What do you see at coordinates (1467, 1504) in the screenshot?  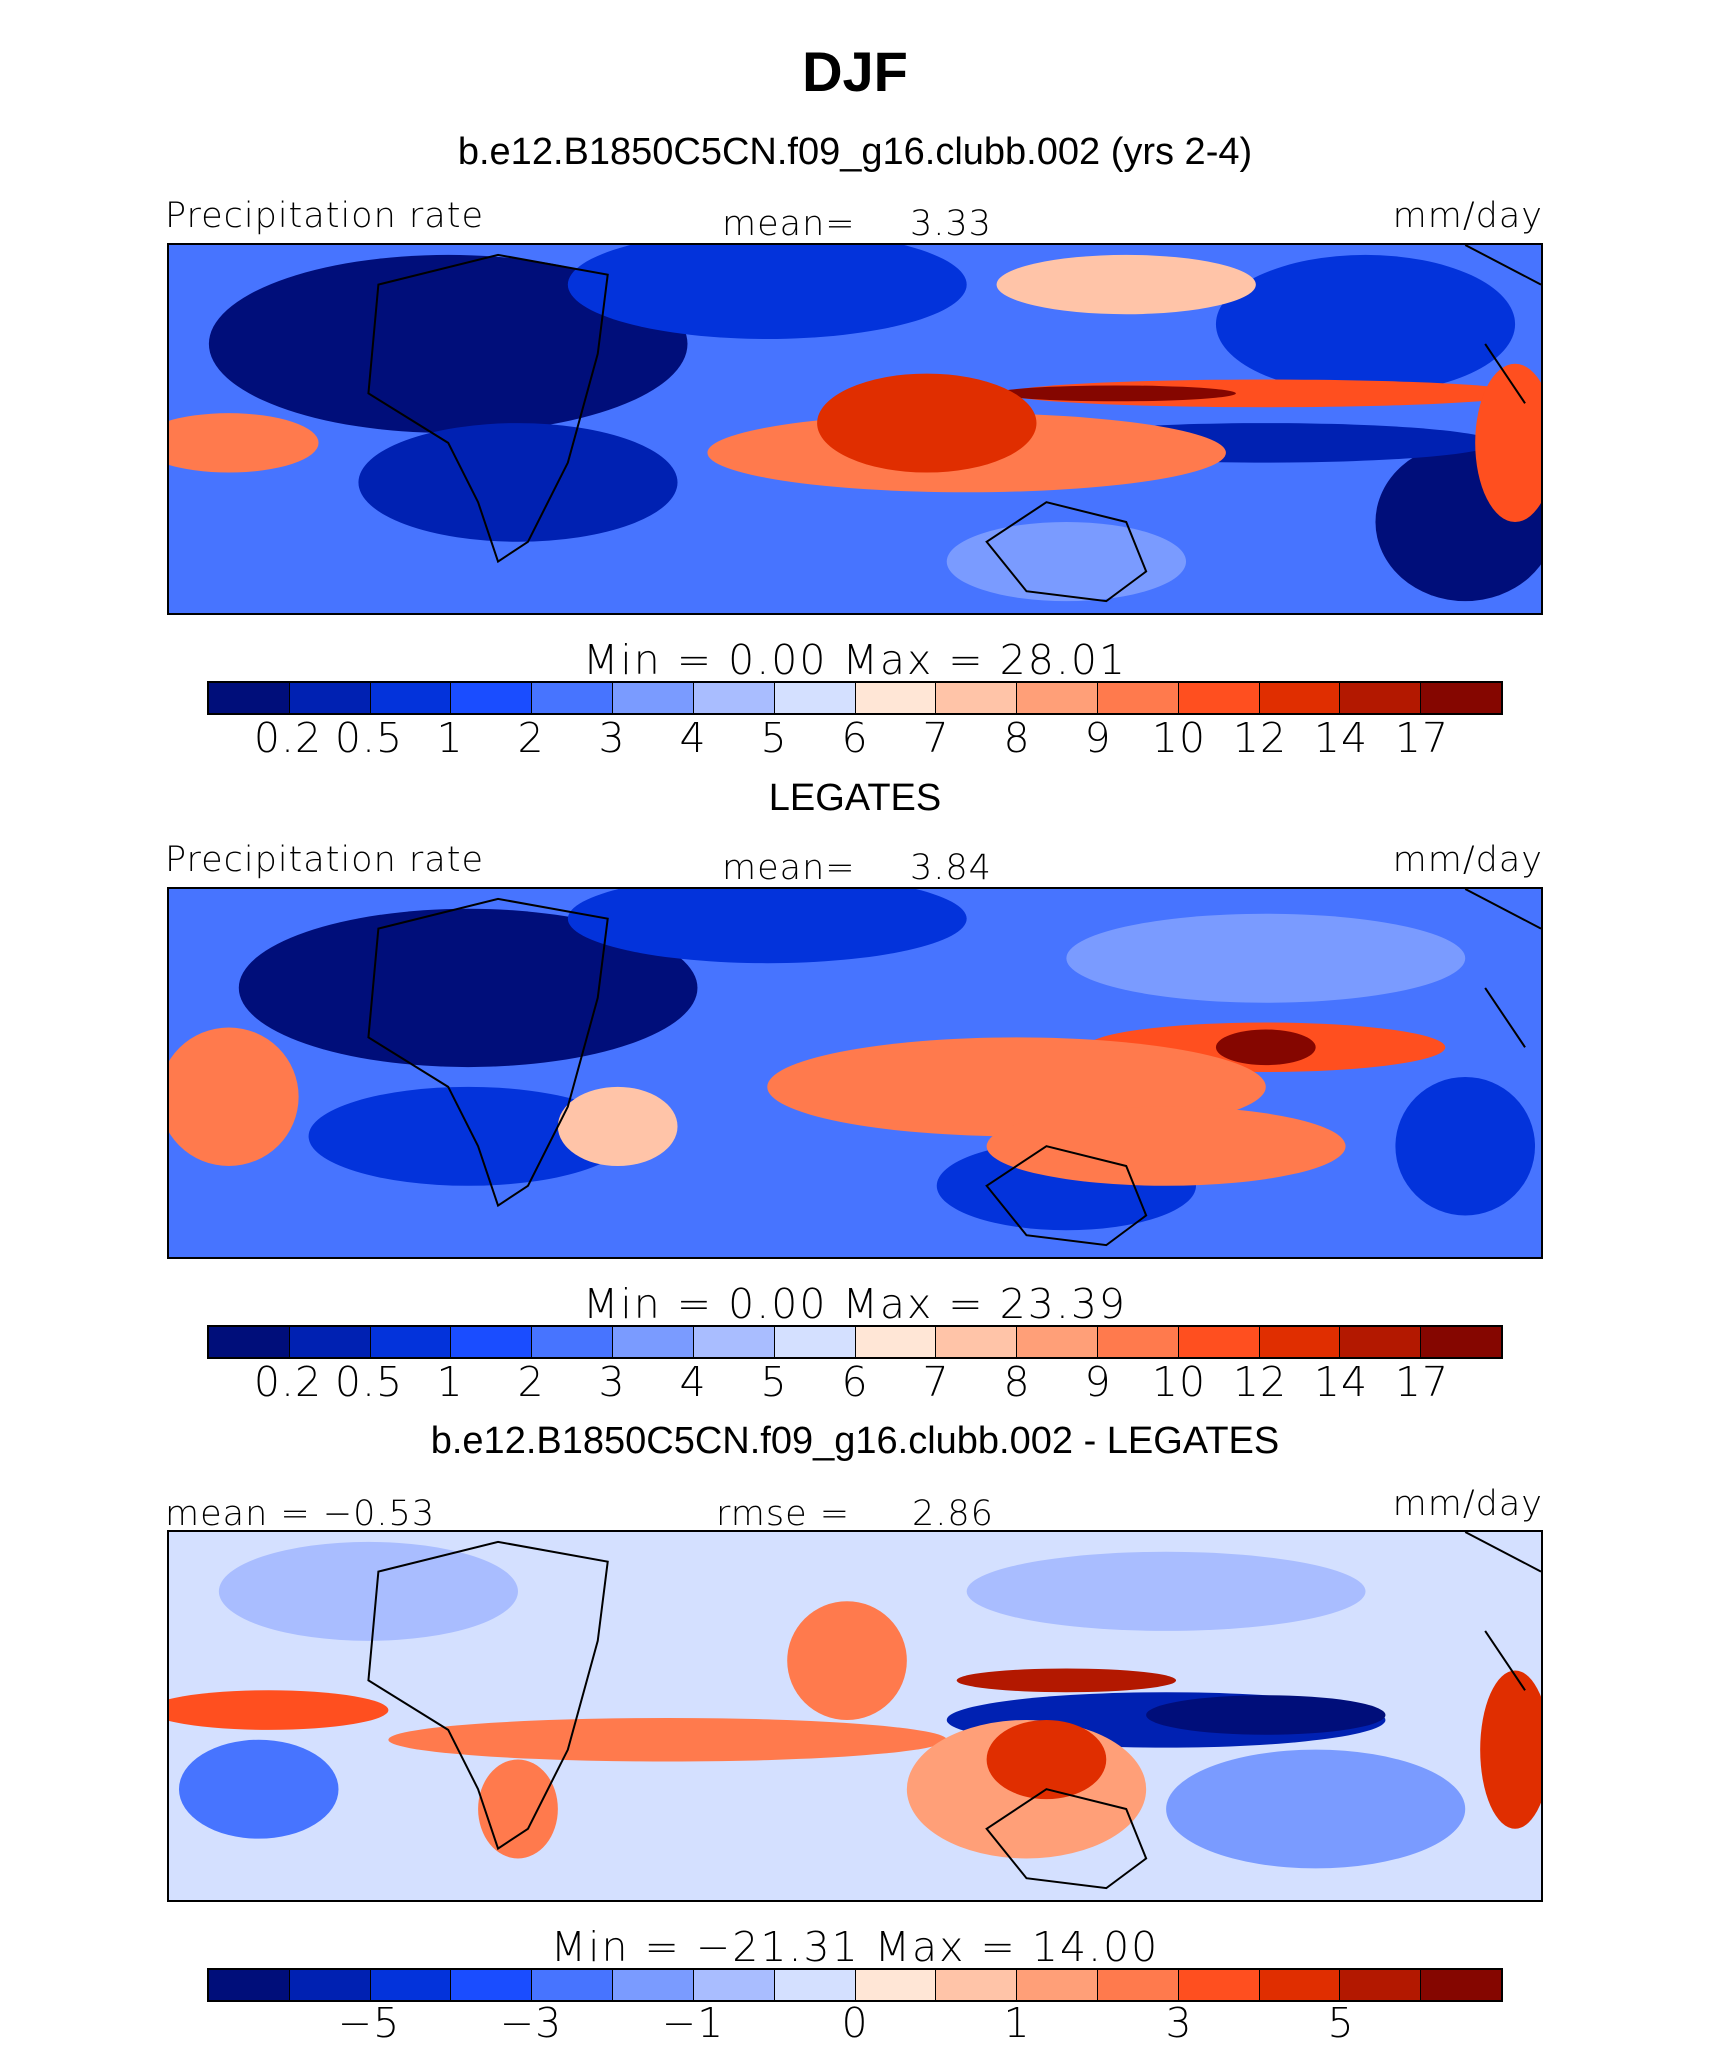 I see `panel-3-units: mm/day` at bounding box center [1467, 1504].